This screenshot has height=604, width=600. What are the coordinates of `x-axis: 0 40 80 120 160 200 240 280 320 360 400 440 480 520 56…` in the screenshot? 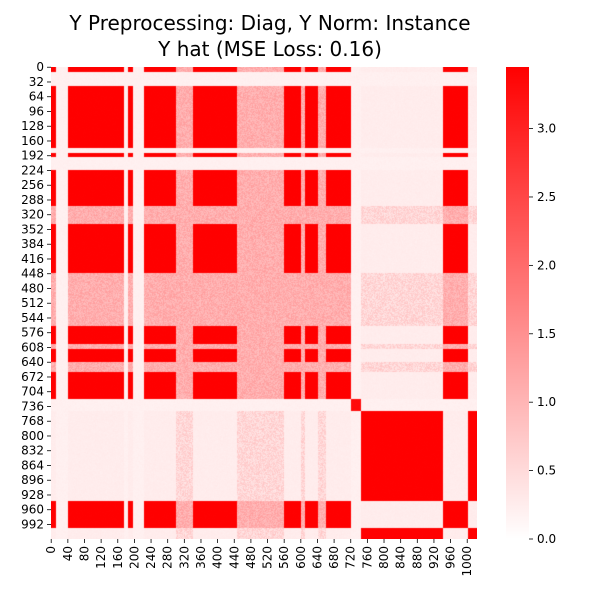 It's located at (259, 558).